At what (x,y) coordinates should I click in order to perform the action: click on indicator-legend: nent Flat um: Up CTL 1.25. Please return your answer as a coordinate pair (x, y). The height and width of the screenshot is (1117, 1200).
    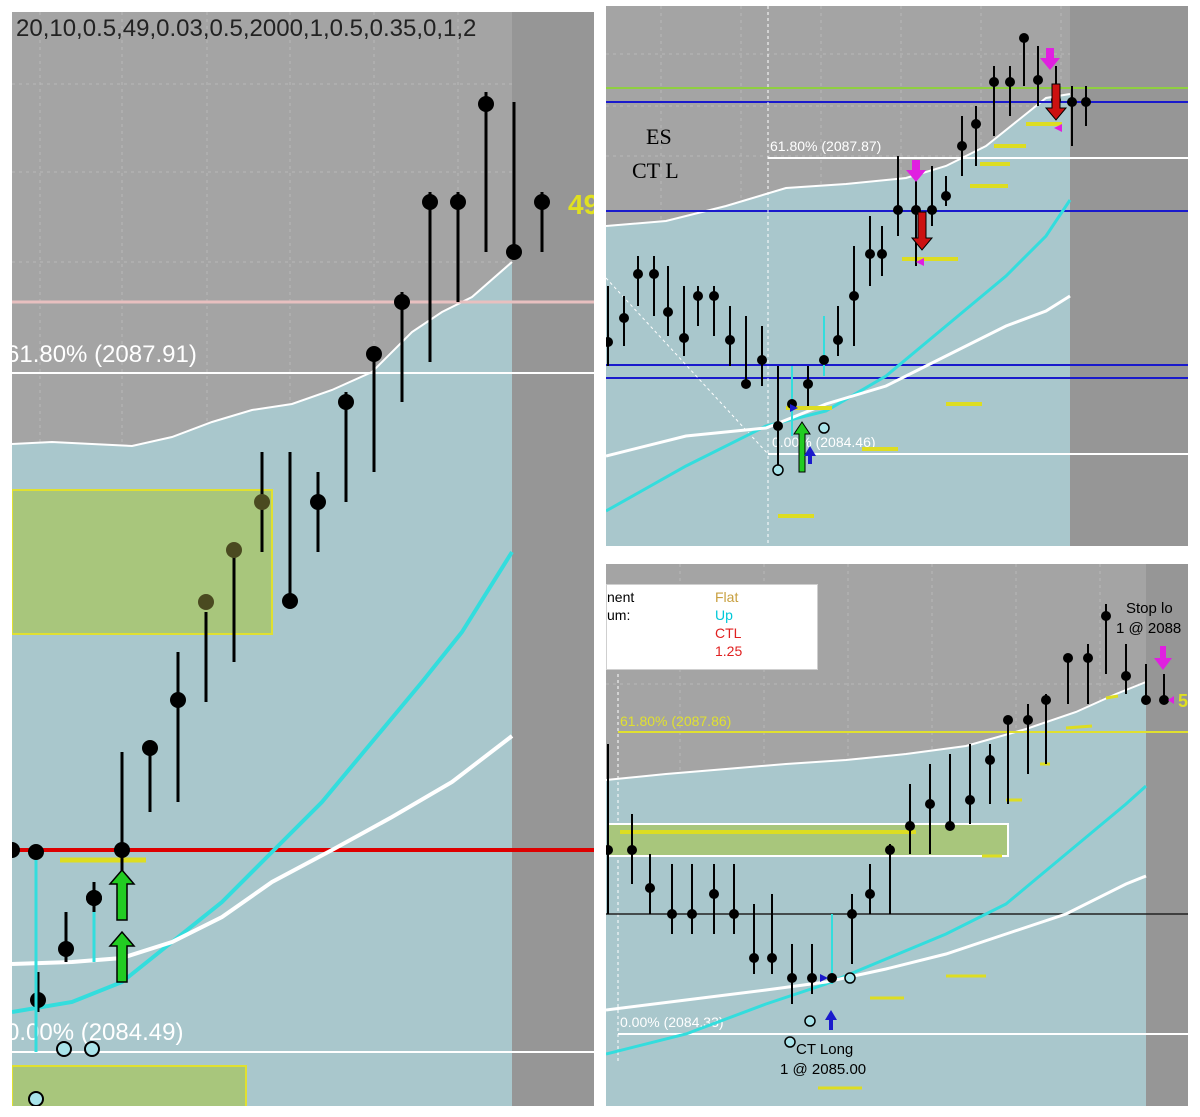
    Looking at the image, I should click on (712, 627).